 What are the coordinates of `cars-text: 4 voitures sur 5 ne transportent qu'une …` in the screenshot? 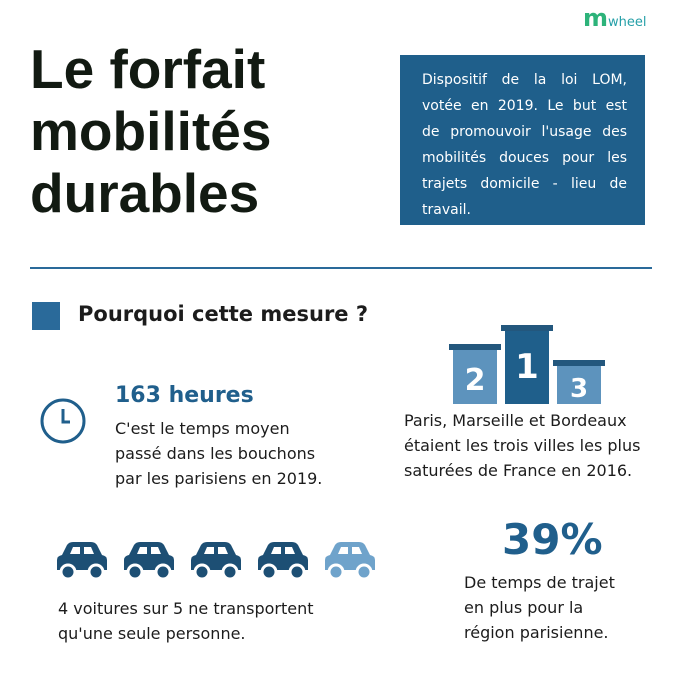 It's located at (186, 621).